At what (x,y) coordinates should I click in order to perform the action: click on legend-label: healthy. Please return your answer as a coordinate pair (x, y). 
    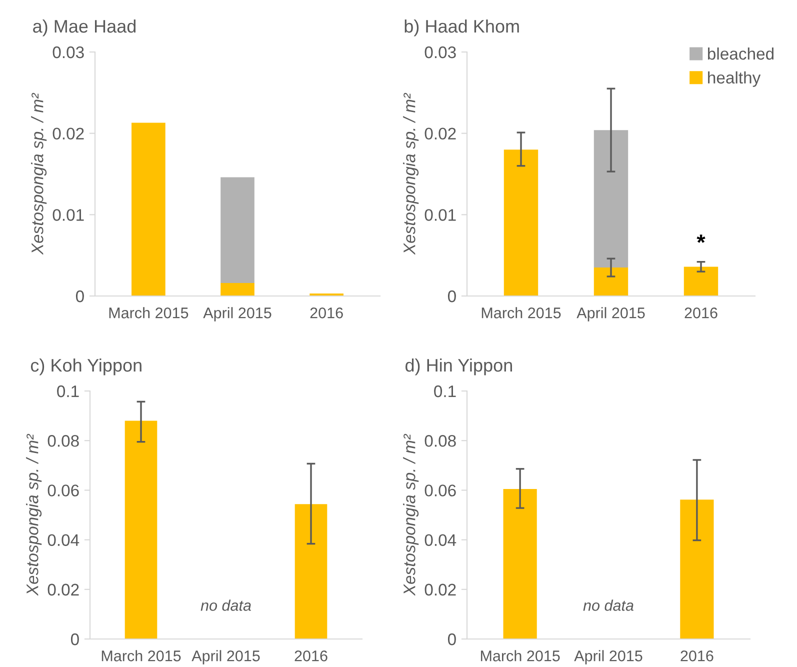
    Looking at the image, I should click on (734, 79).